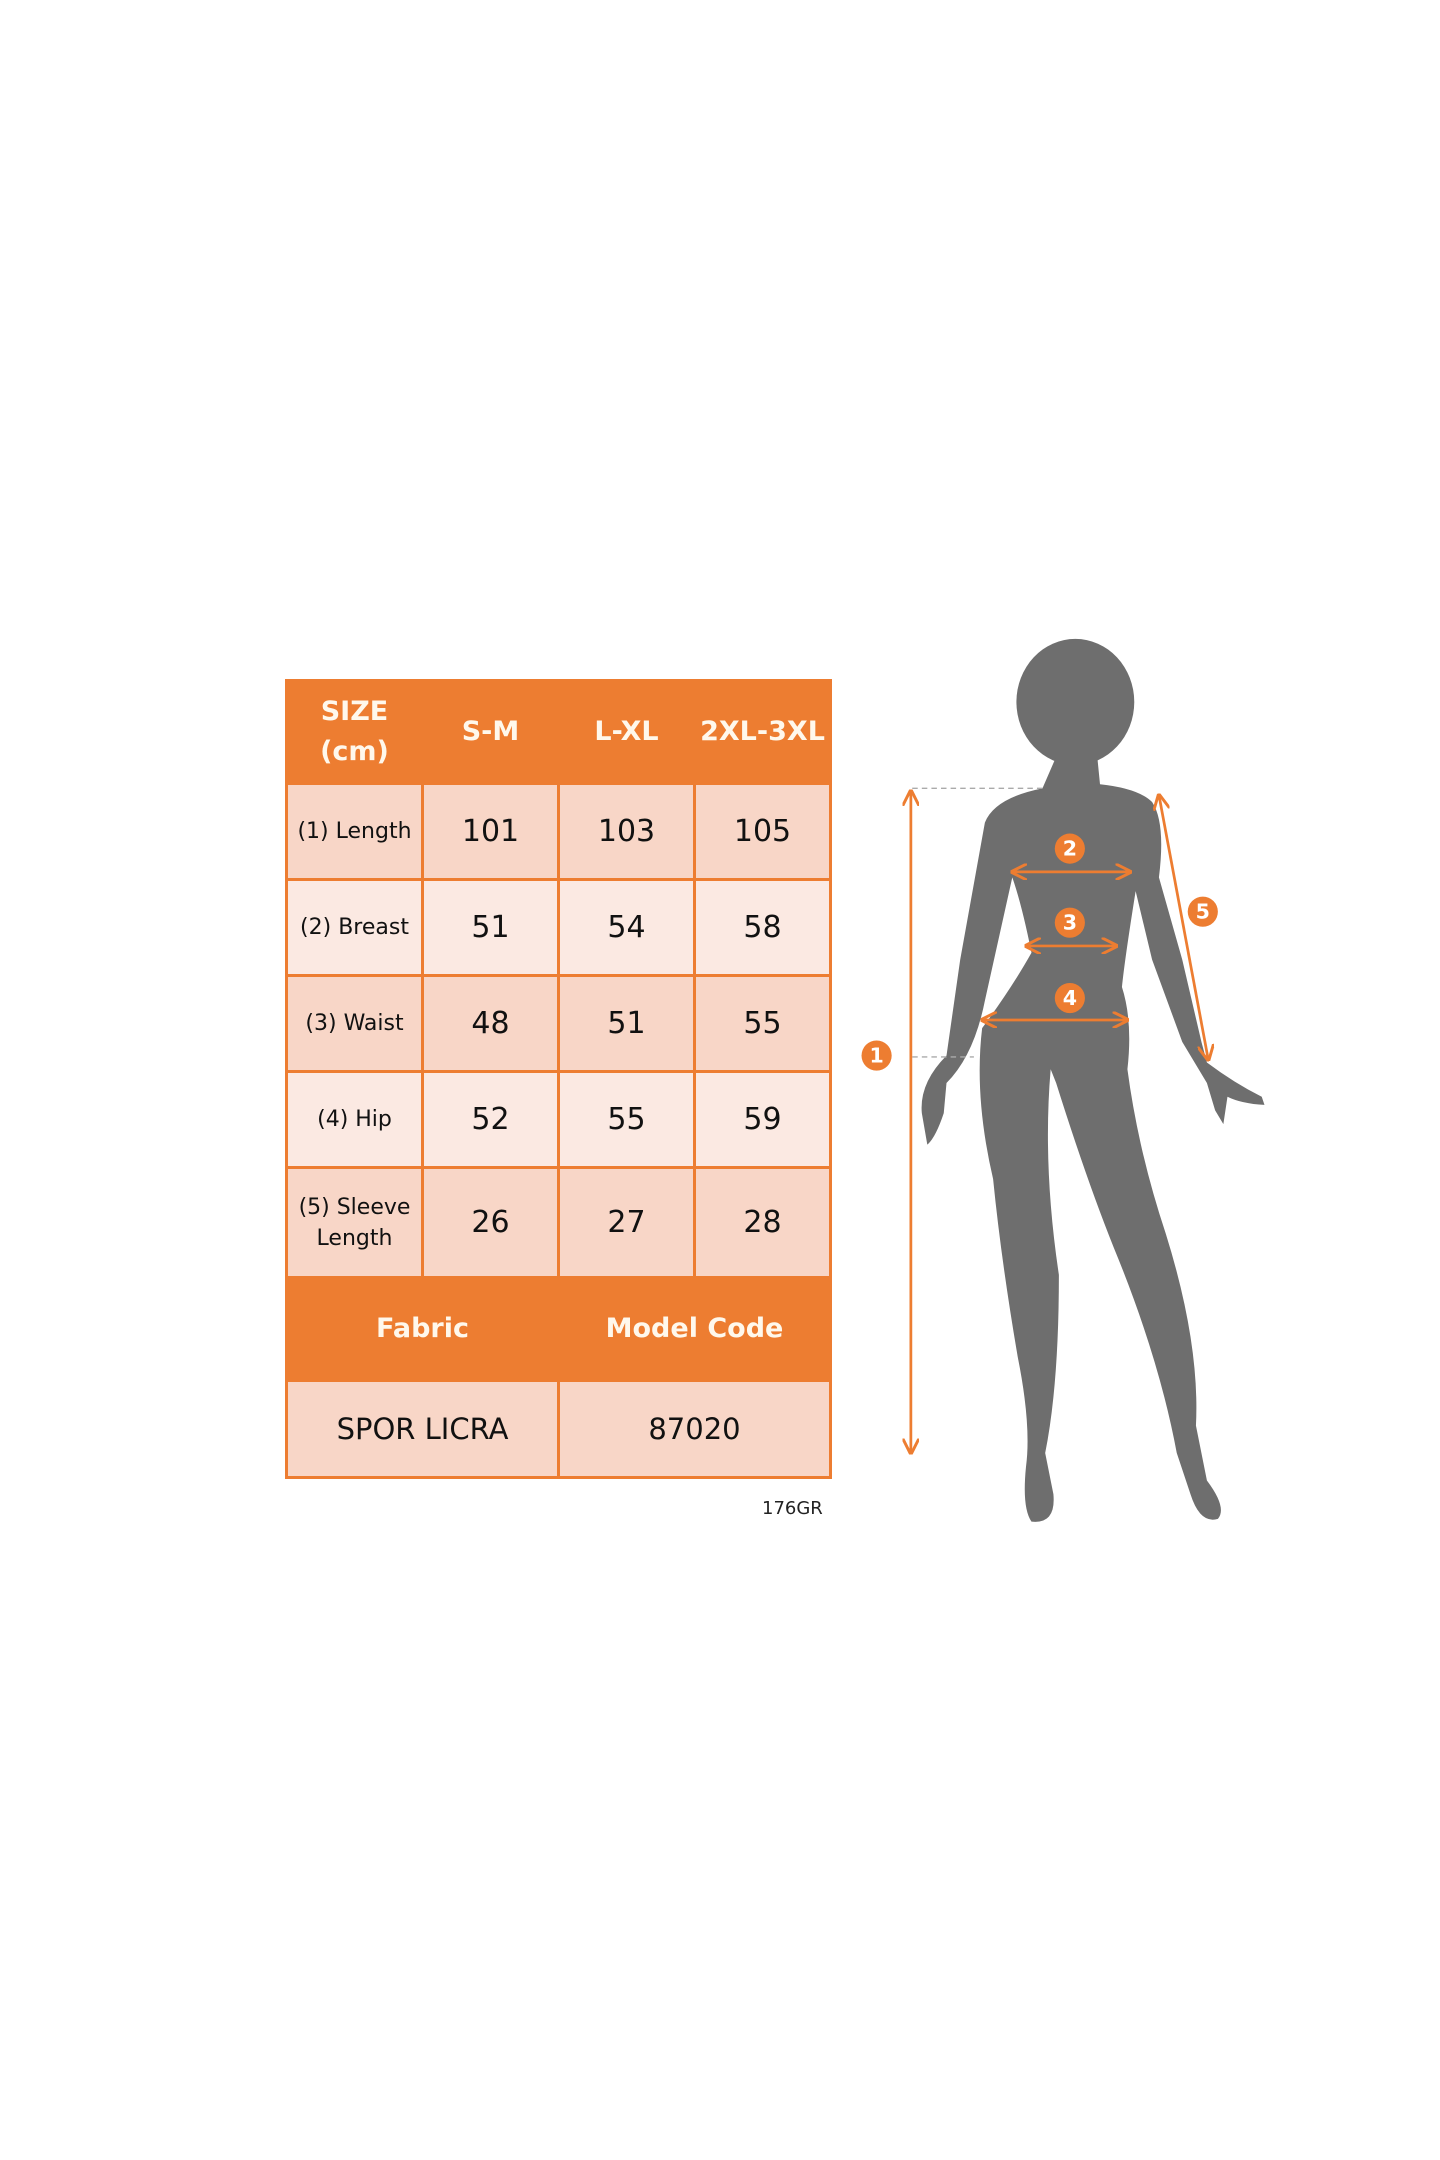 The width and height of the screenshot is (1440, 2160). I want to click on cell: 54, so click(626, 927).